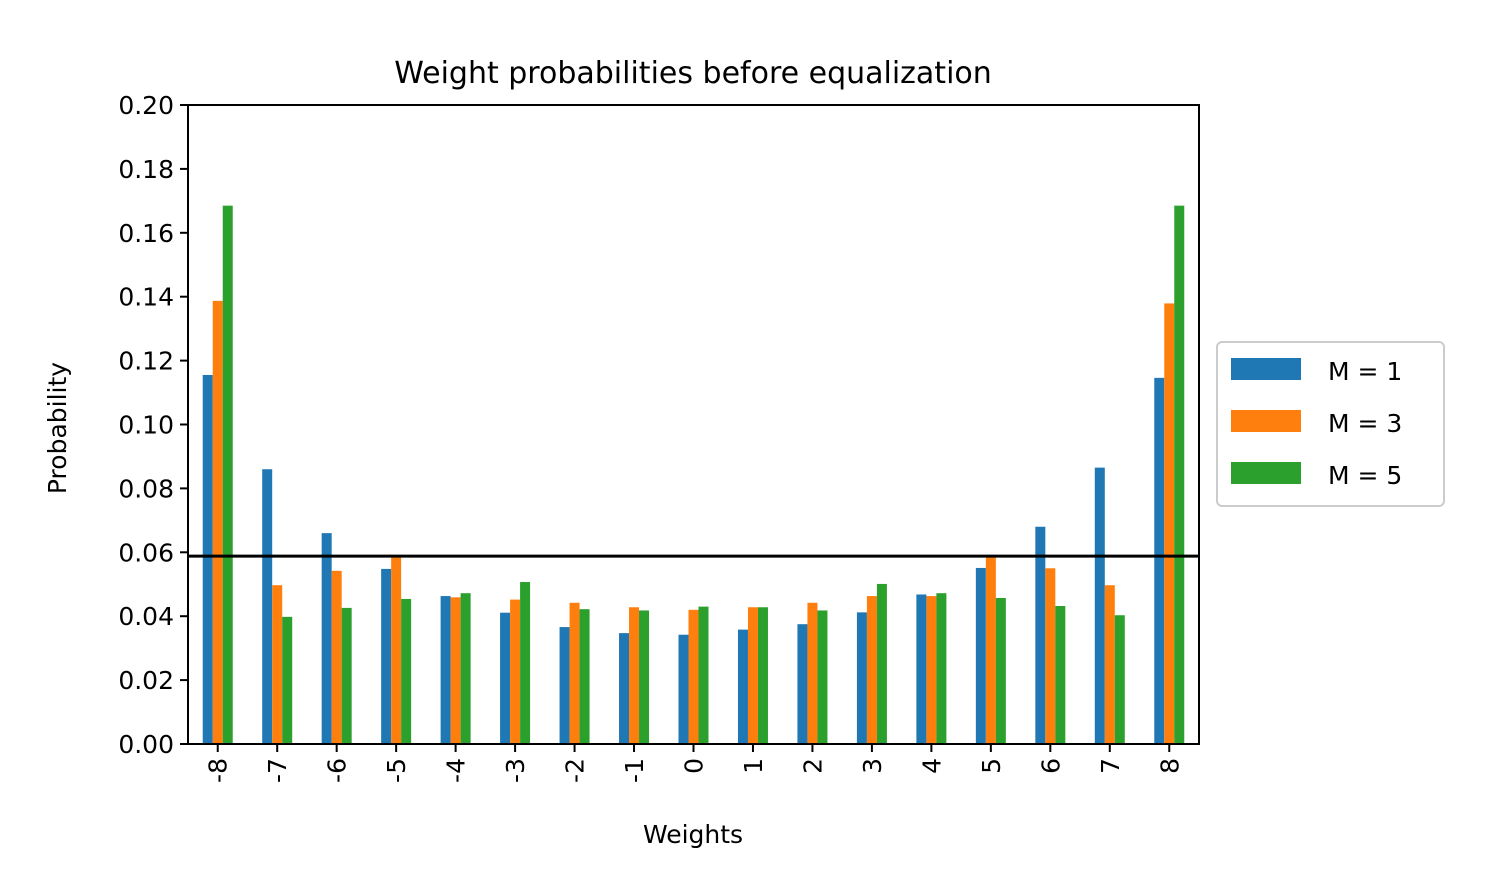 This screenshot has height=880, width=1500. I want to click on x-tick-label: 2, so click(812, 766).